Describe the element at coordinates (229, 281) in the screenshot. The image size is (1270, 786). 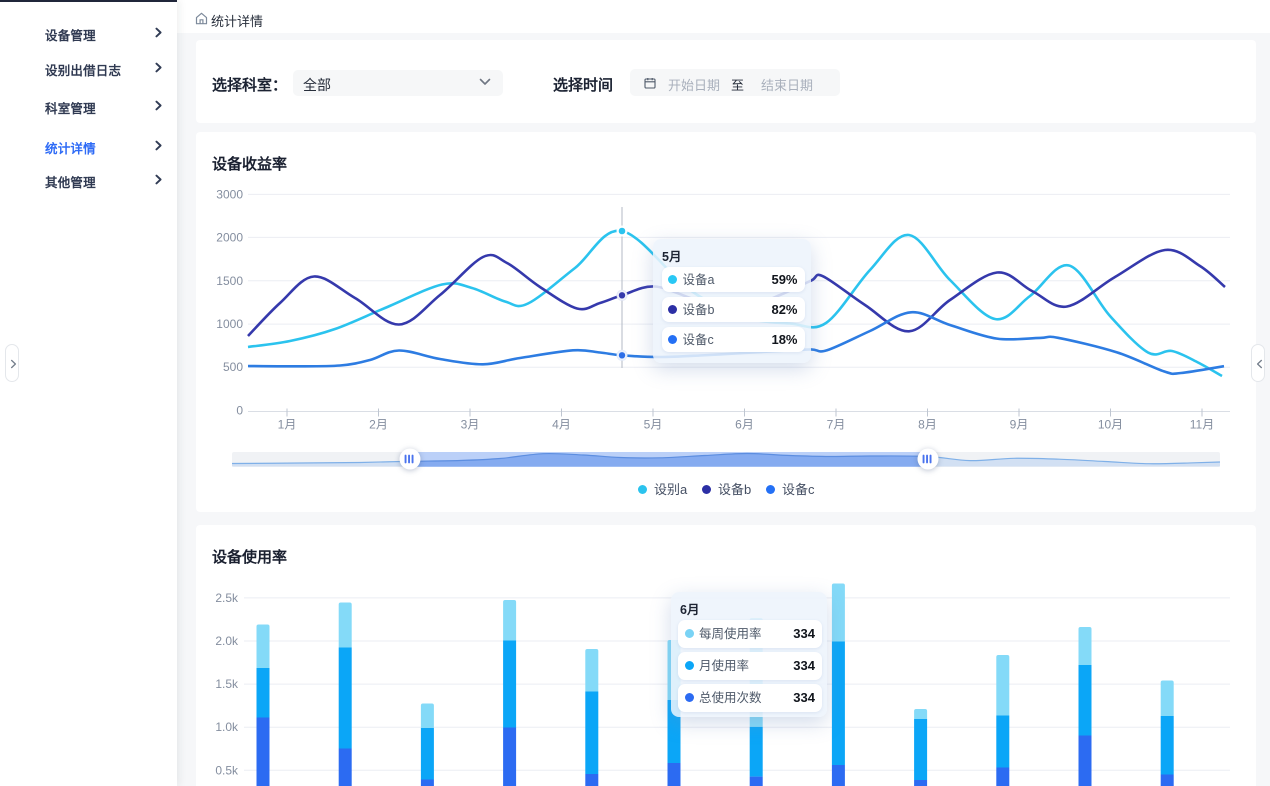
I see `svg-text: 1500` at that location.